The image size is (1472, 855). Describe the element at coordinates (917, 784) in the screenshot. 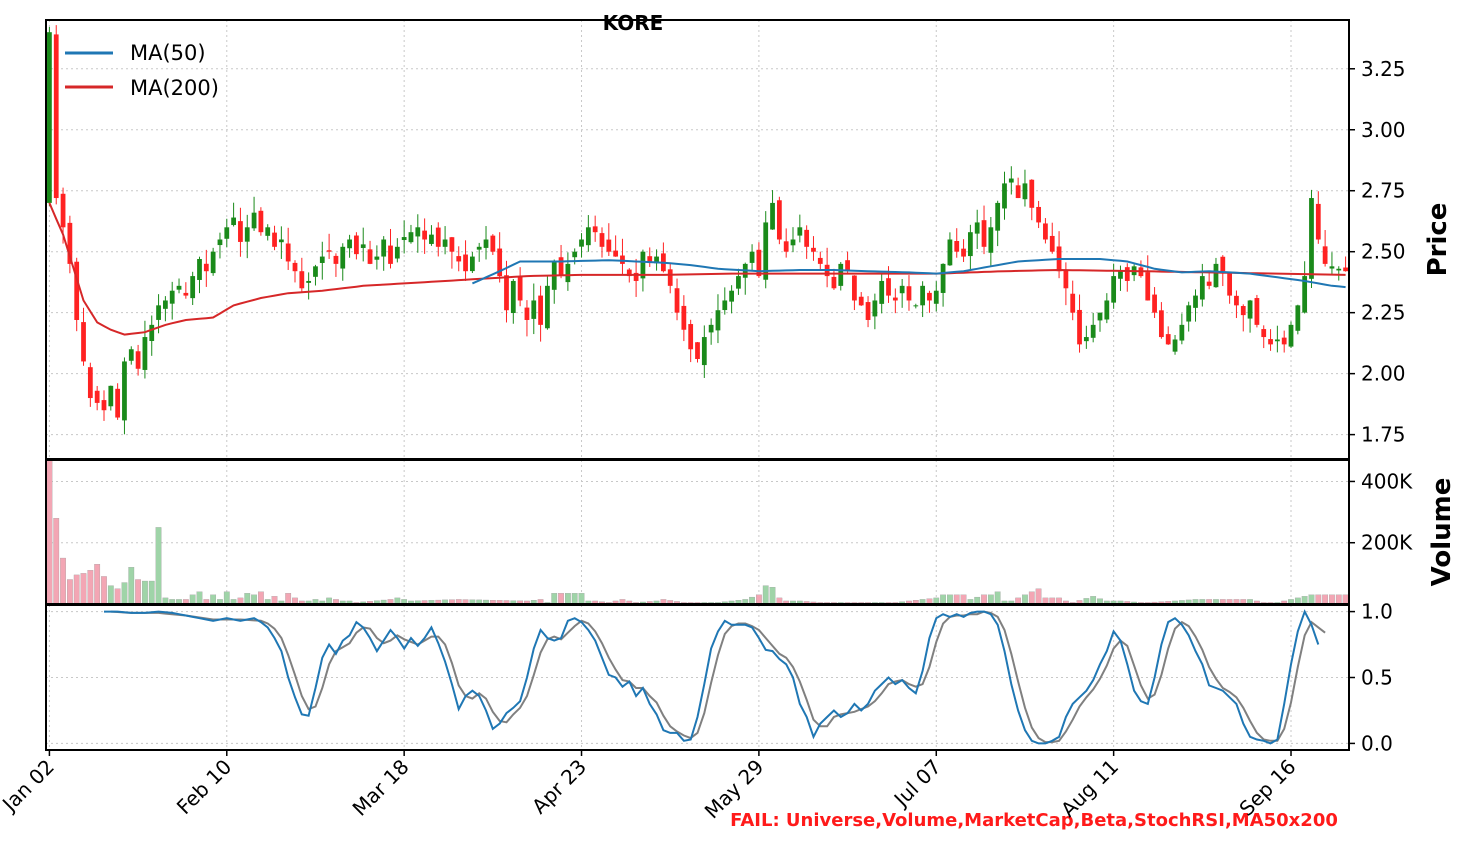

I see `x-tick-label: Jul 07` at that location.